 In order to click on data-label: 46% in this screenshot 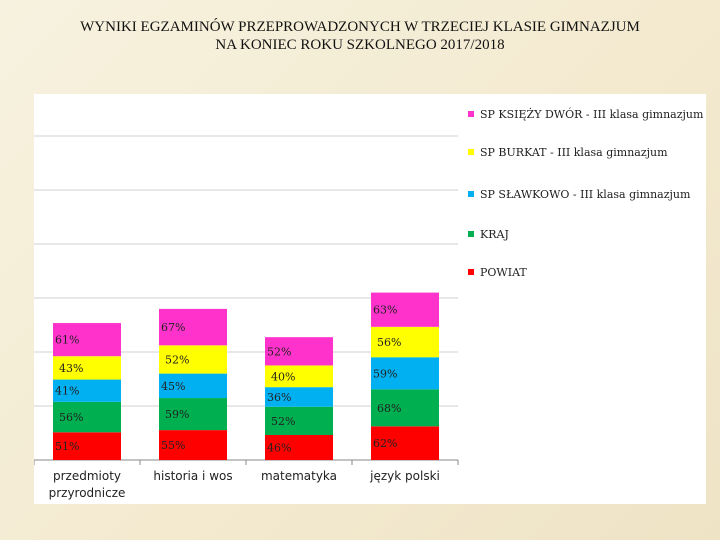, I will do `click(279, 447)`.